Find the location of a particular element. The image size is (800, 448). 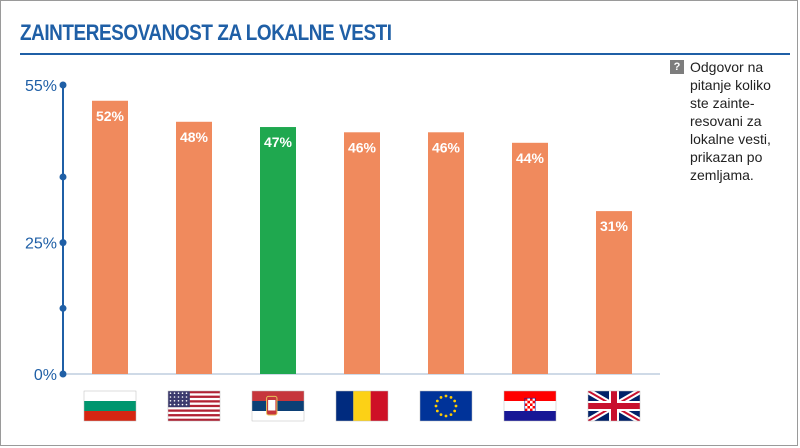

bar-eu is located at coordinates (446, 253).